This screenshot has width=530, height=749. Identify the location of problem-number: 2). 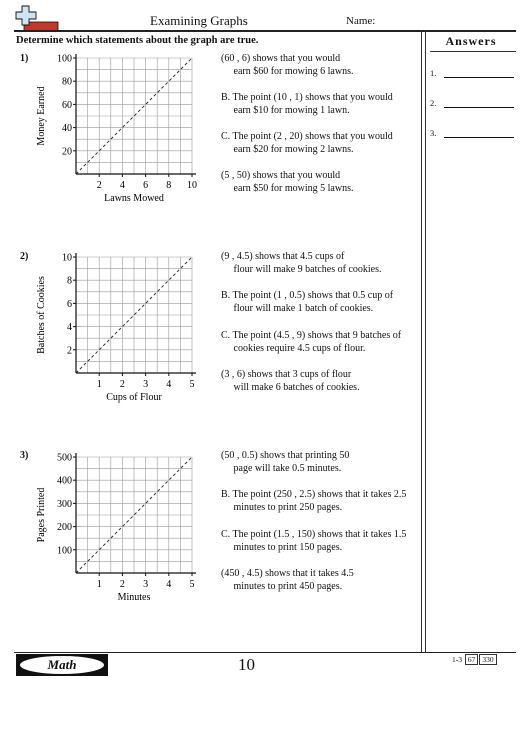
(24, 256).